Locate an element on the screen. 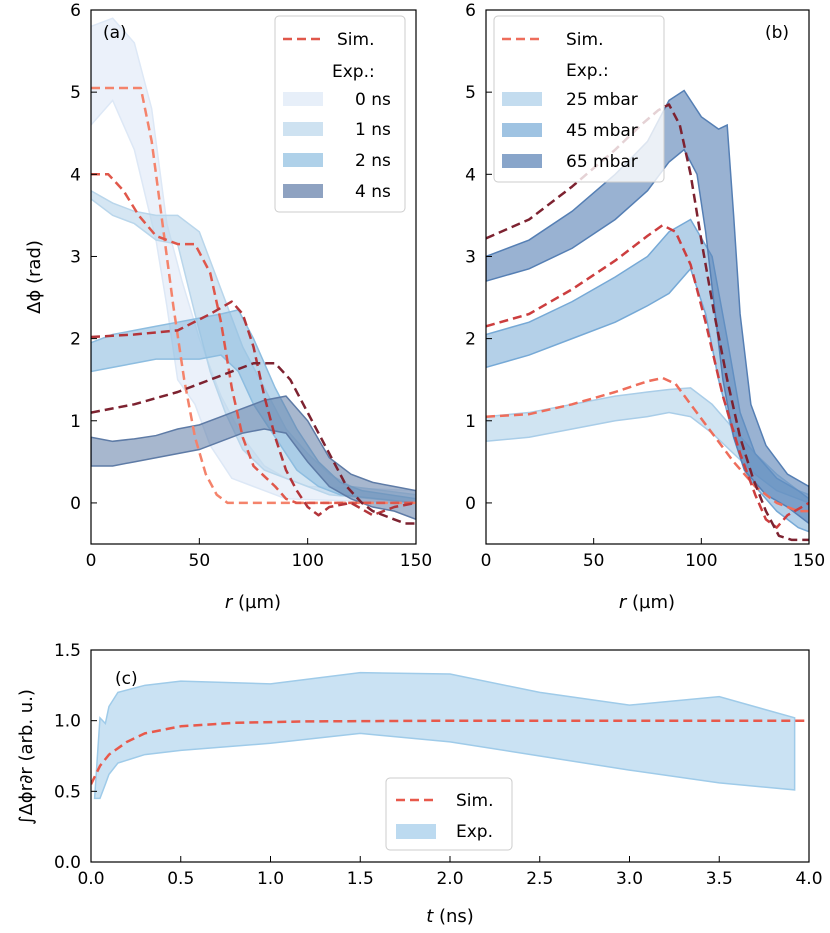  x-tick-label: 2.0 is located at coordinates (449, 879).